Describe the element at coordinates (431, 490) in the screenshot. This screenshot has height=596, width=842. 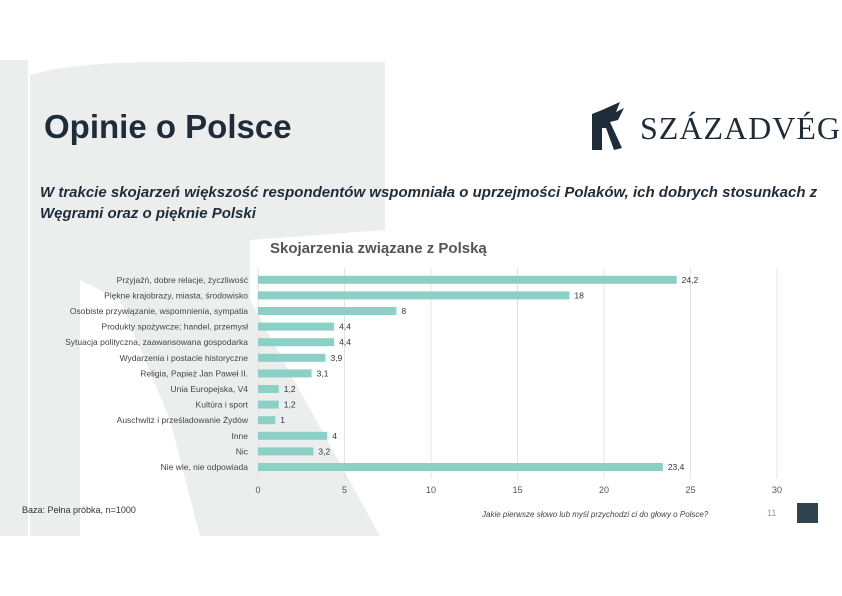
I see `x-tick-label: 10` at that location.